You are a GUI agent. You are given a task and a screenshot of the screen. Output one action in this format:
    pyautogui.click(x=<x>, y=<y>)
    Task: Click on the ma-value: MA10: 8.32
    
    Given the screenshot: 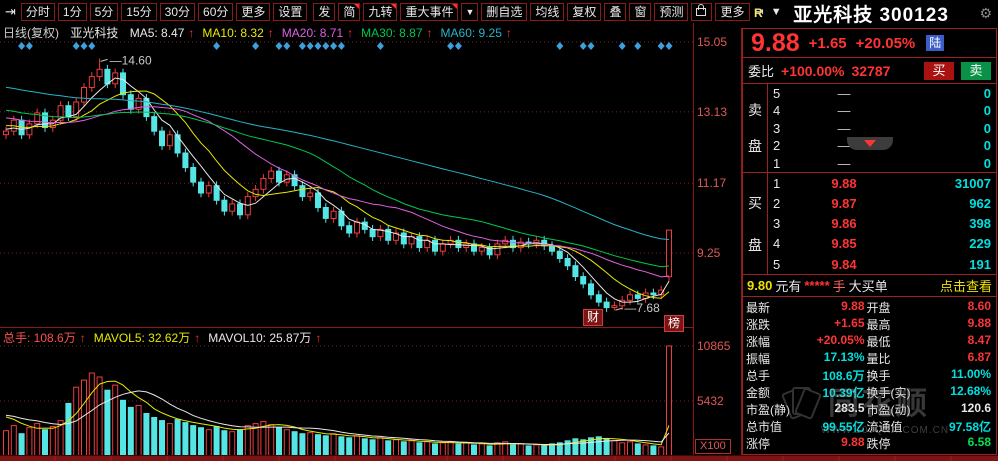 What is the action you would take?
    pyautogui.click(x=233, y=33)
    